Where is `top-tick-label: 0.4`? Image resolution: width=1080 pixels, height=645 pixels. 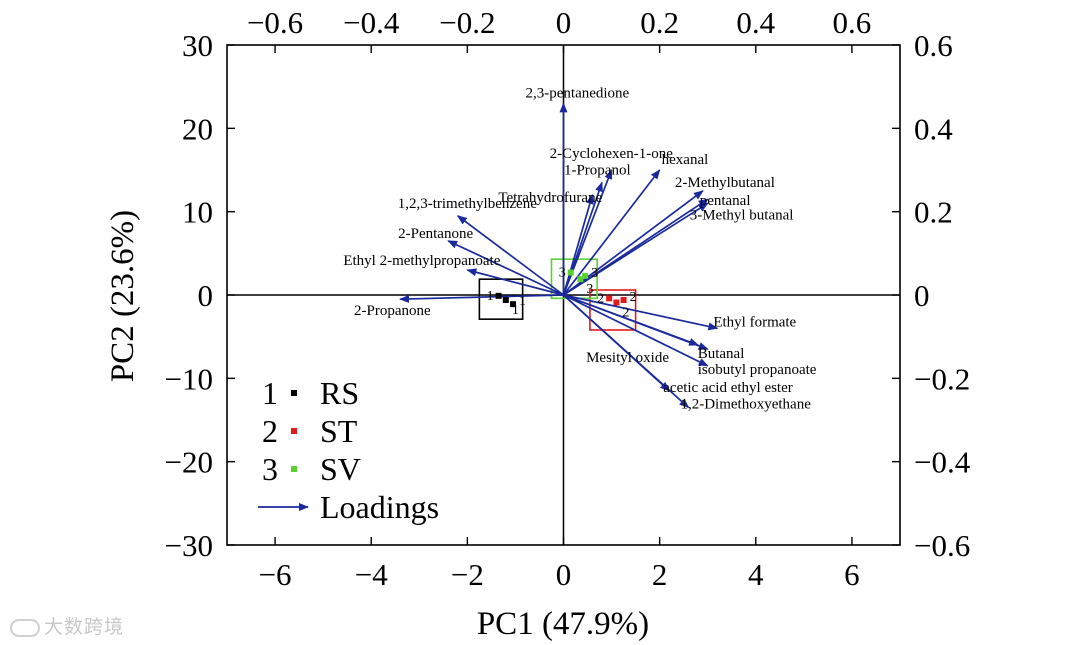 top-tick-label: 0.4 is located at coordinates (755, 22).